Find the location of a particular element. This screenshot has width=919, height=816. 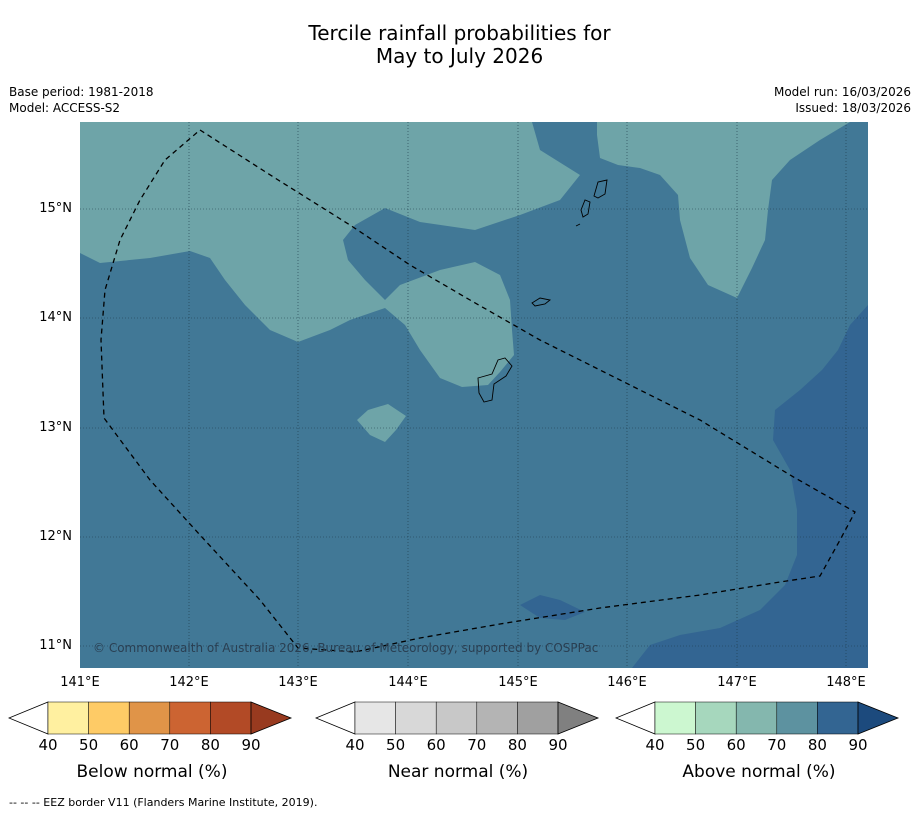

island-saipan is located at coordinates (600, 189).